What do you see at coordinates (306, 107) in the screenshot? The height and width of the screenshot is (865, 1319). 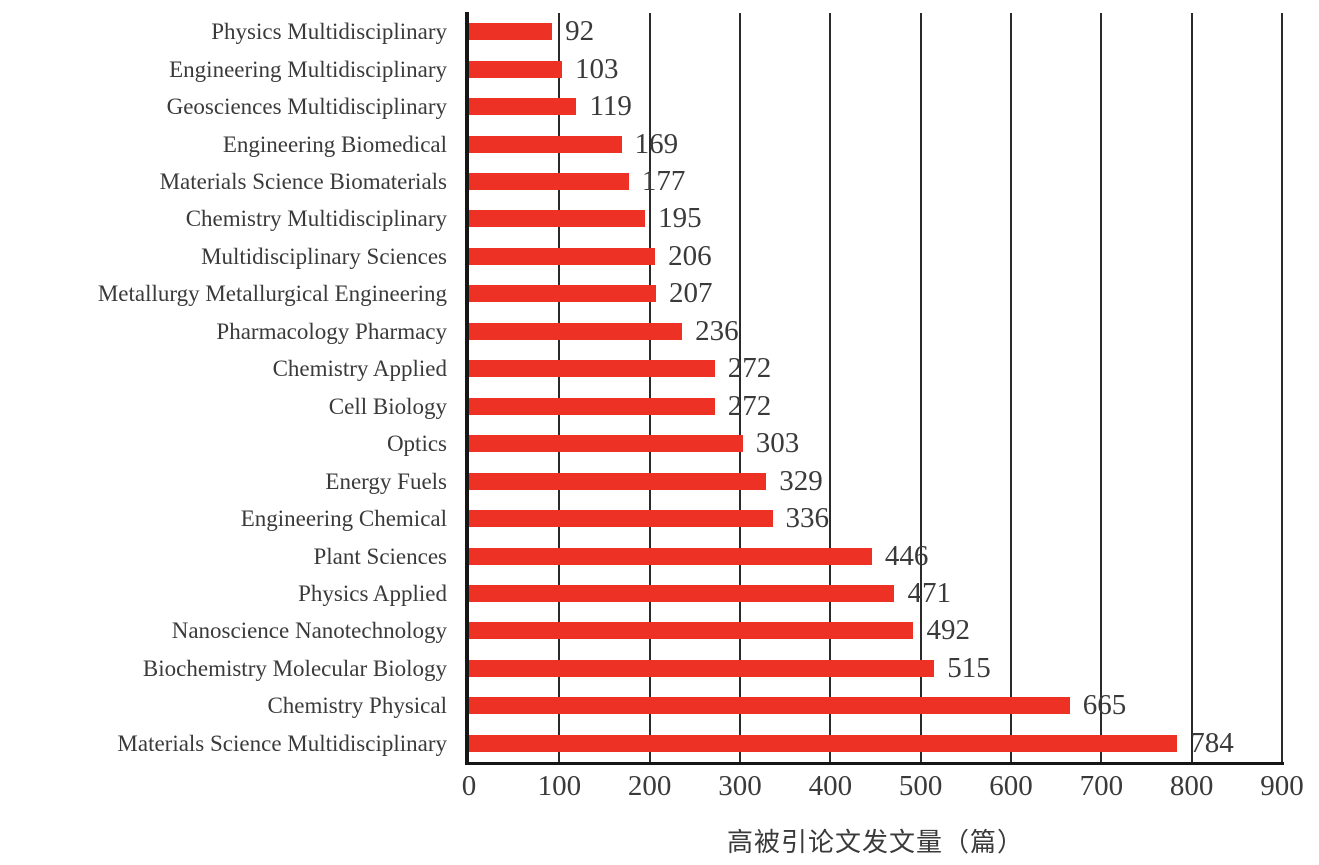 I see `category-label: Geosciences Multidisciplinary` at bounding box center [306, 107].